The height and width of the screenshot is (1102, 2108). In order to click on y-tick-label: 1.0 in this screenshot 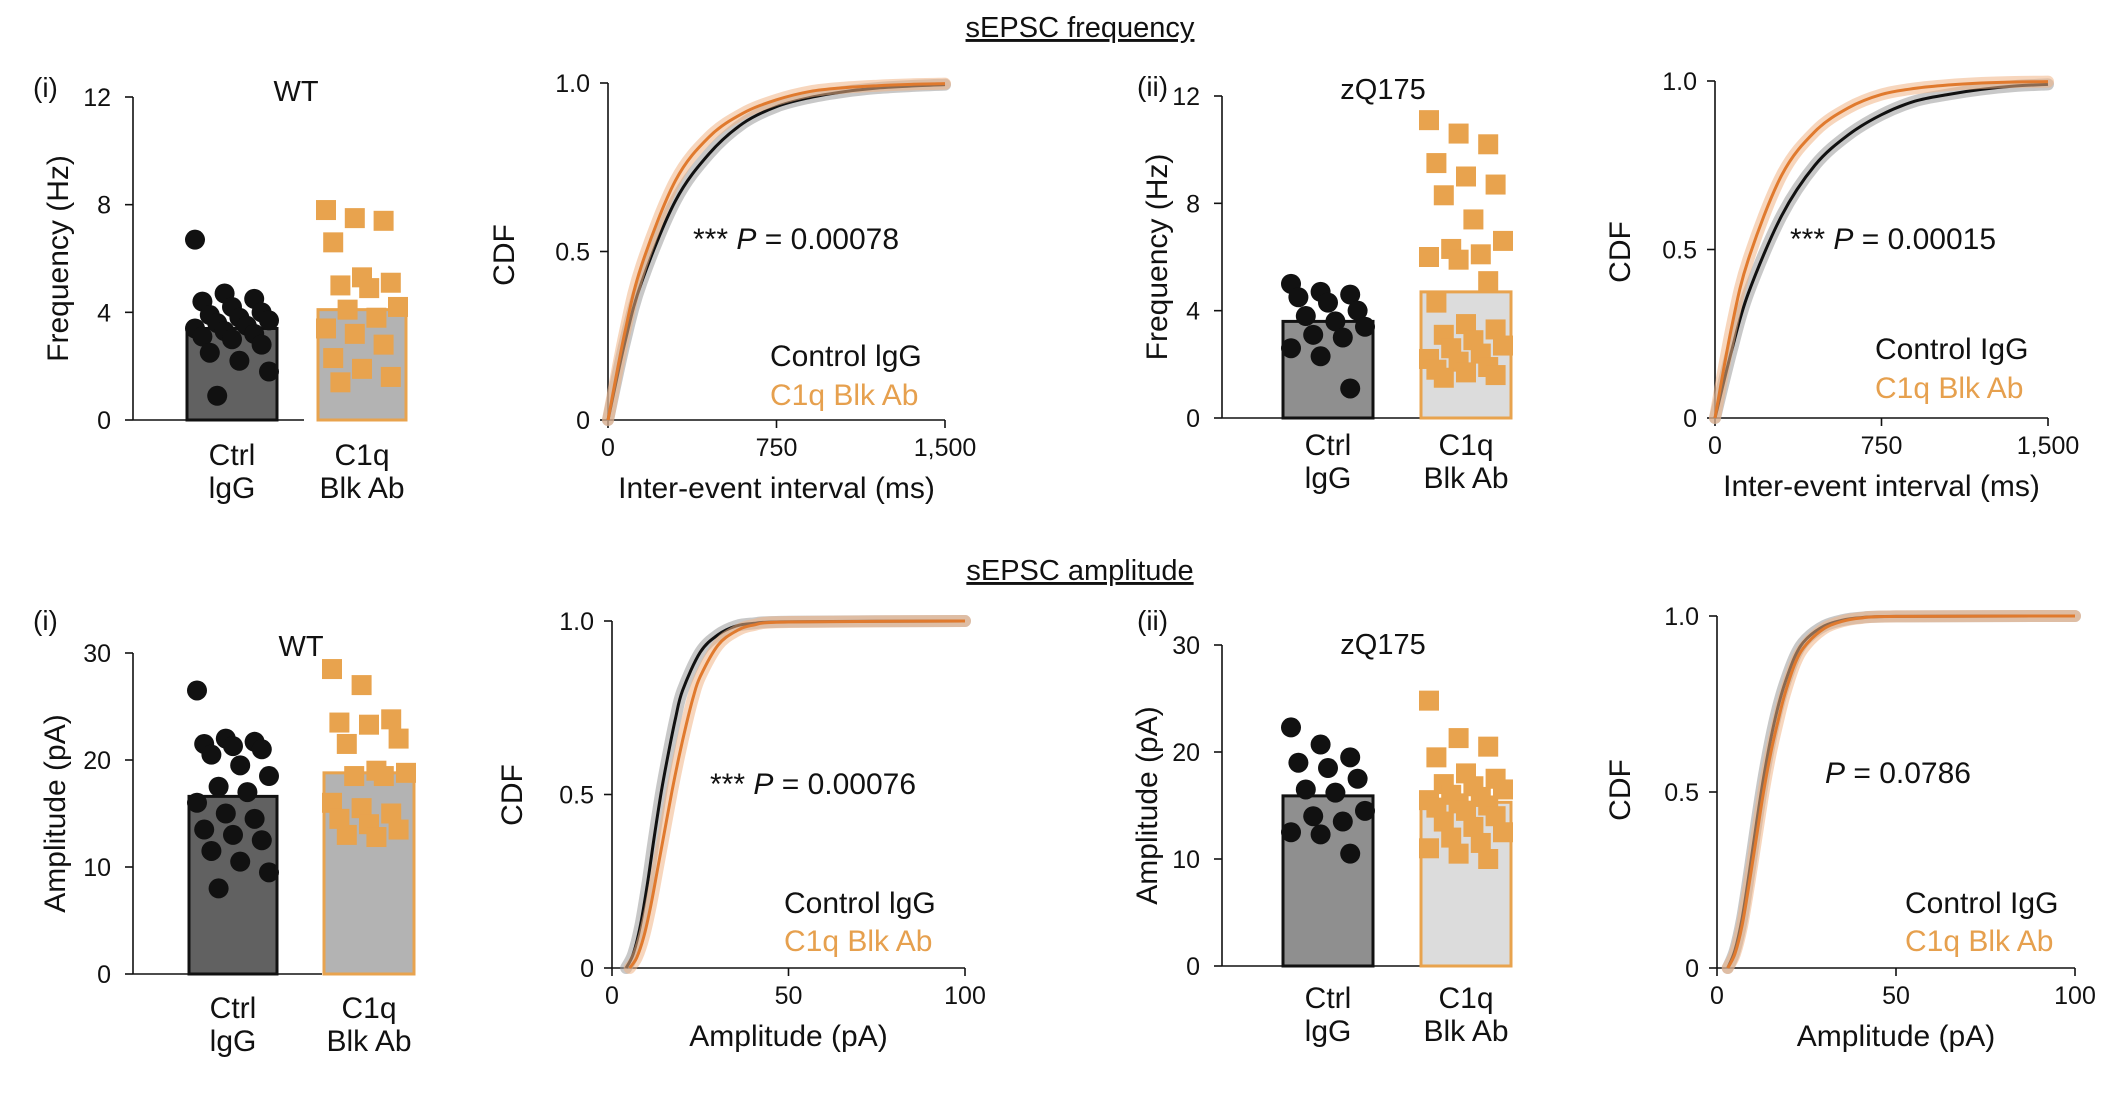, I will do `click(1681, 617)`.